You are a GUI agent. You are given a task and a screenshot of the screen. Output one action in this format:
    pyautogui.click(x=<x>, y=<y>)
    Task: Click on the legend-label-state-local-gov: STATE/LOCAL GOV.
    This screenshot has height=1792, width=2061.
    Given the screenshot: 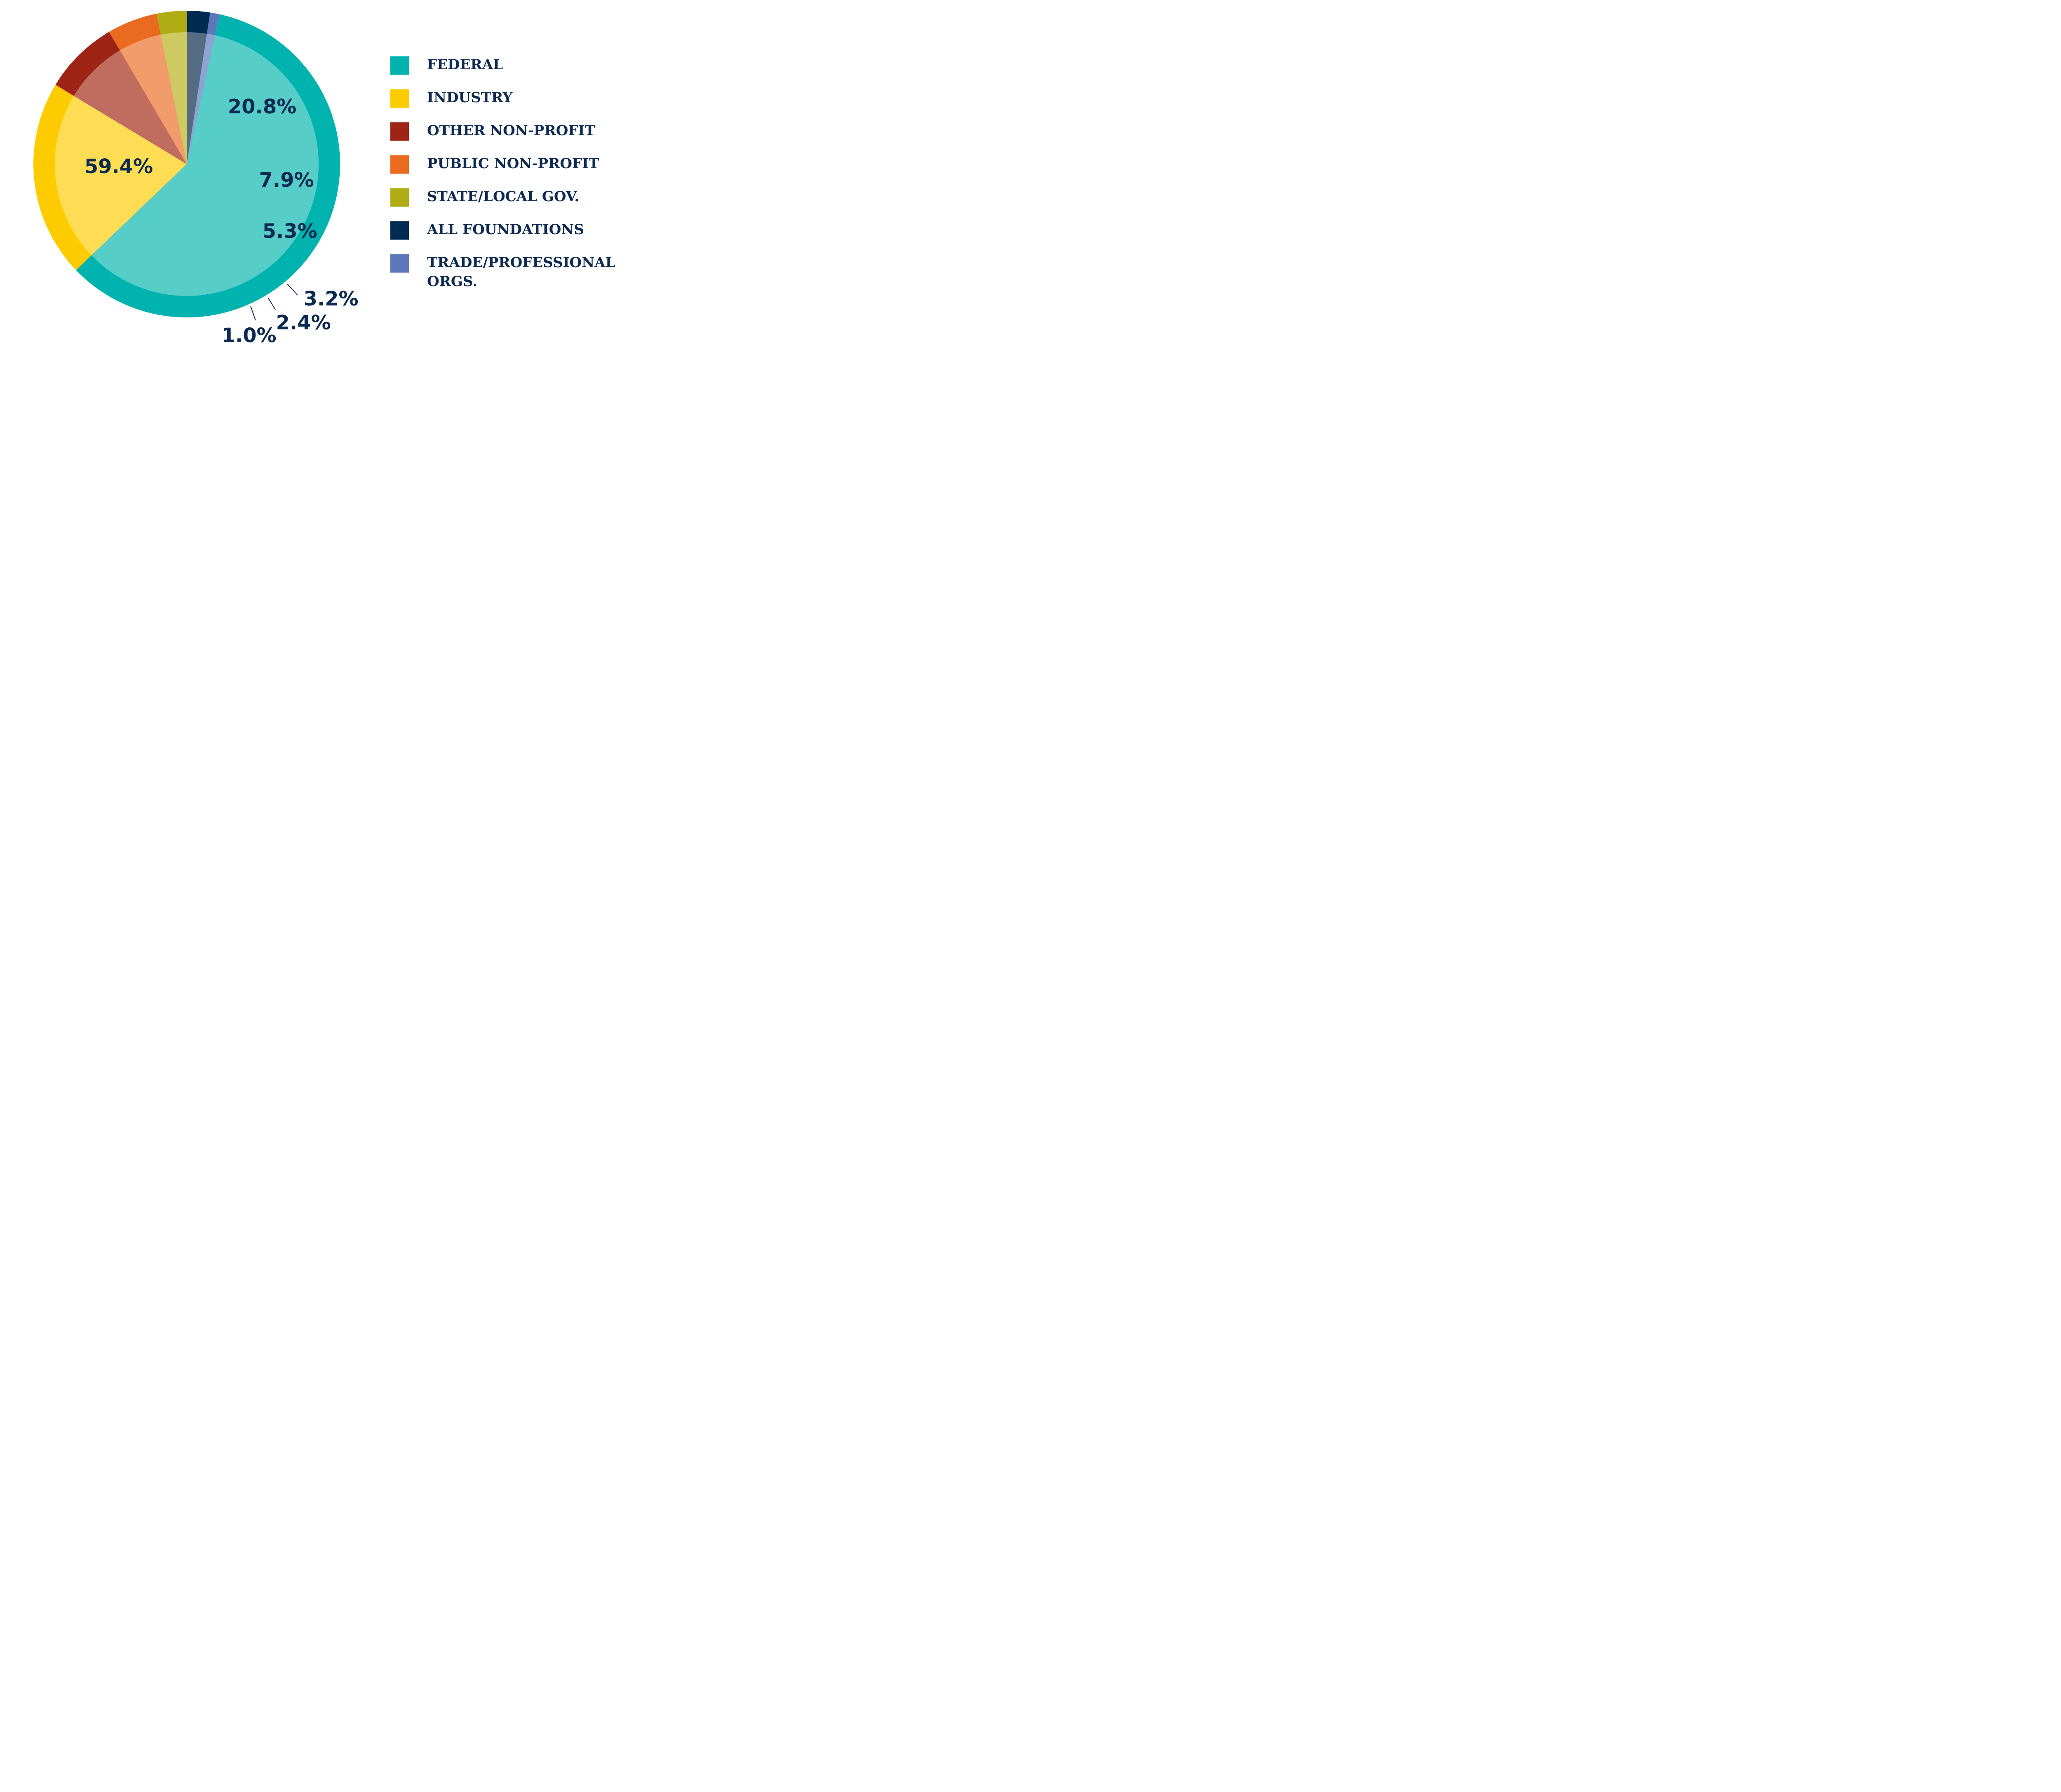 What is the action you would take?
    pyautogui.click(x=503, y=196)
    